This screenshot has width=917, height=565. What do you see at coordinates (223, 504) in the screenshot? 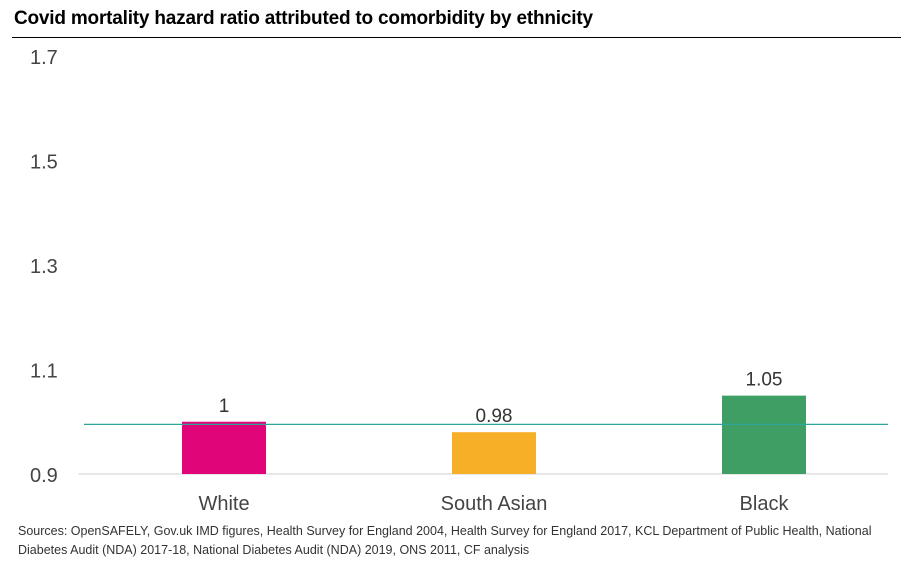
I see `x-tick-label: White` at bounding box center [223, 504].